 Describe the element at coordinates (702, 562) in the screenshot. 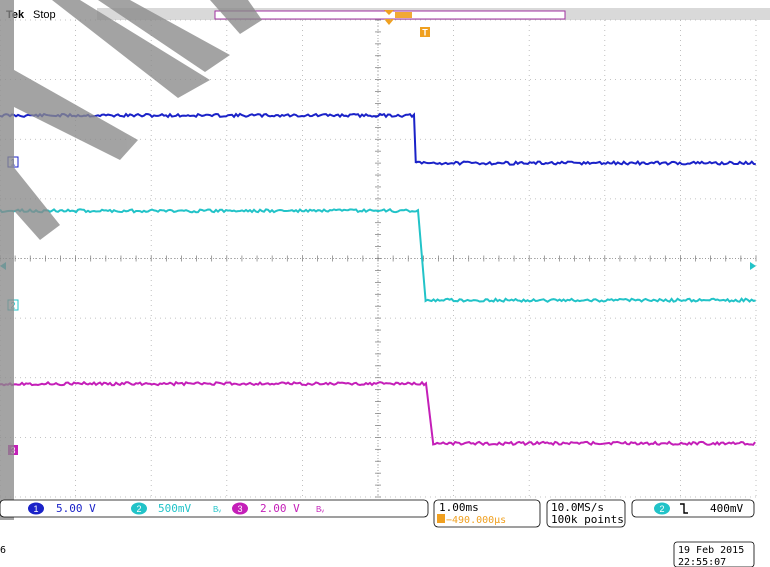

I see `timestamp-time: 22:55:07` at that location.